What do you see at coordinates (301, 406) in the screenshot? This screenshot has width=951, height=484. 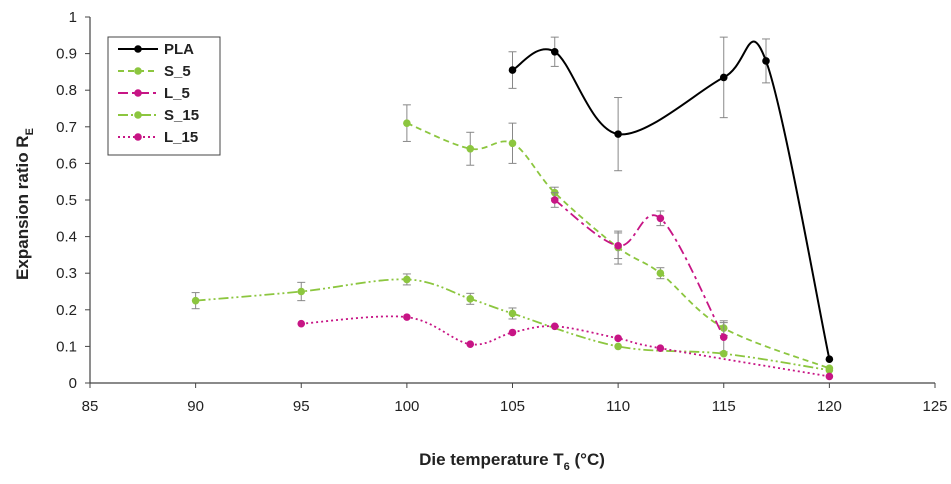 I see `x-tick-label: 95` at bounding box center [301, 406].